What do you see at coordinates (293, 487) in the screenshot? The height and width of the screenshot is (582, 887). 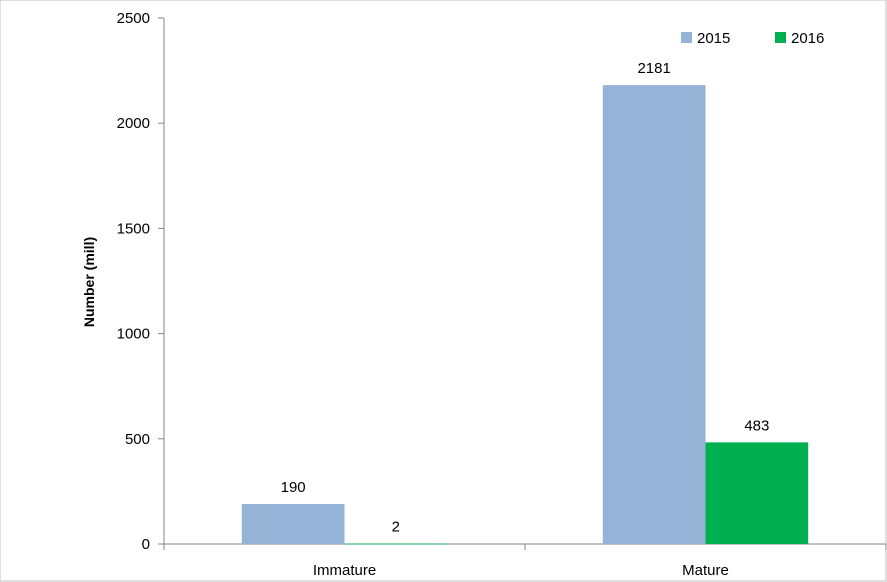 I see `data-label: 190` at bounding box center [293, 487].